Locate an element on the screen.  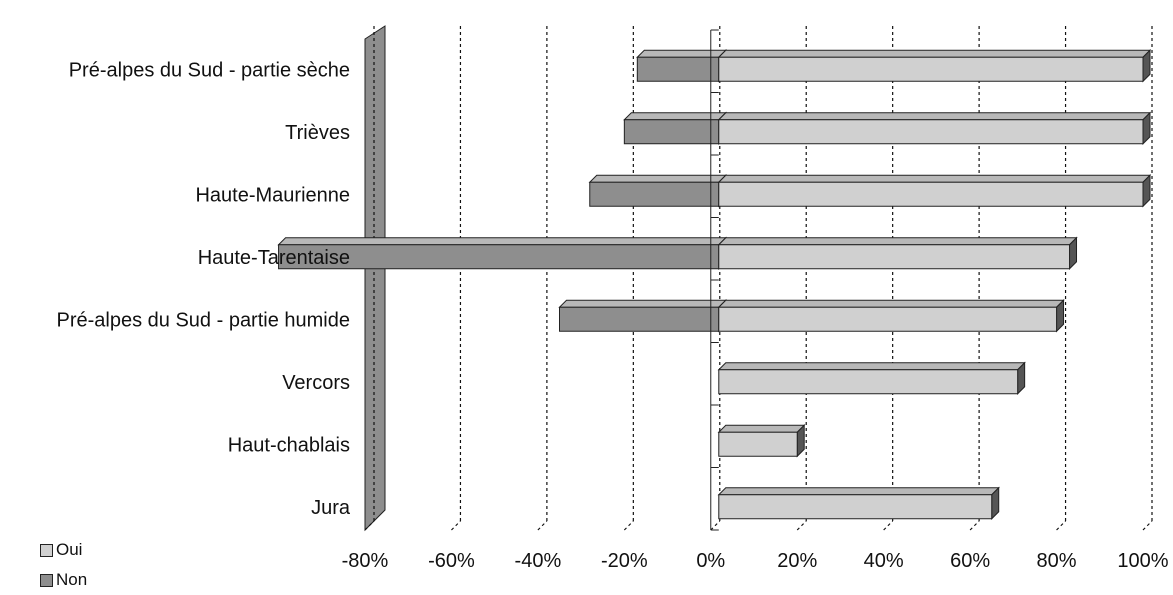
x-axis: -80% -60% -40% -20% 0% 20% 40% 60% 80% 100% is located at coordinates (755, 561).